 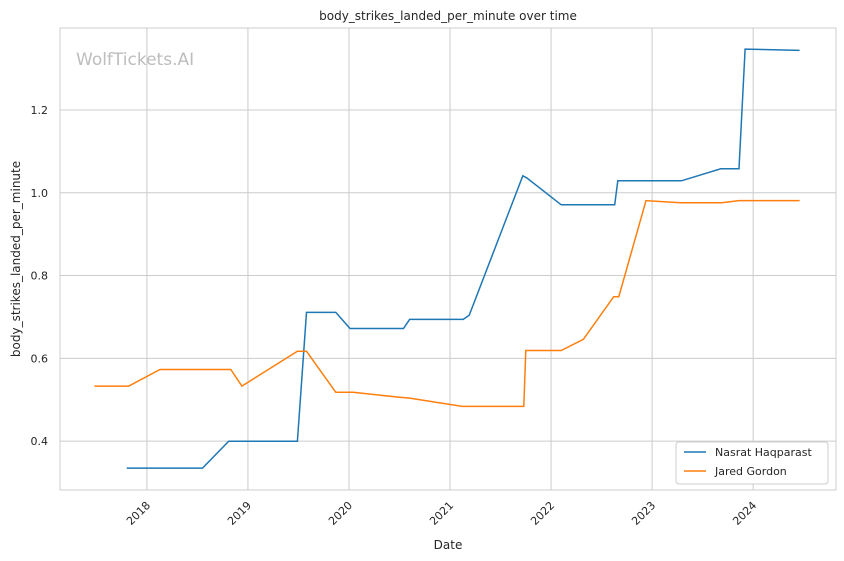 I want to click on x-axis-label: Date, so click(x=448, y=545).